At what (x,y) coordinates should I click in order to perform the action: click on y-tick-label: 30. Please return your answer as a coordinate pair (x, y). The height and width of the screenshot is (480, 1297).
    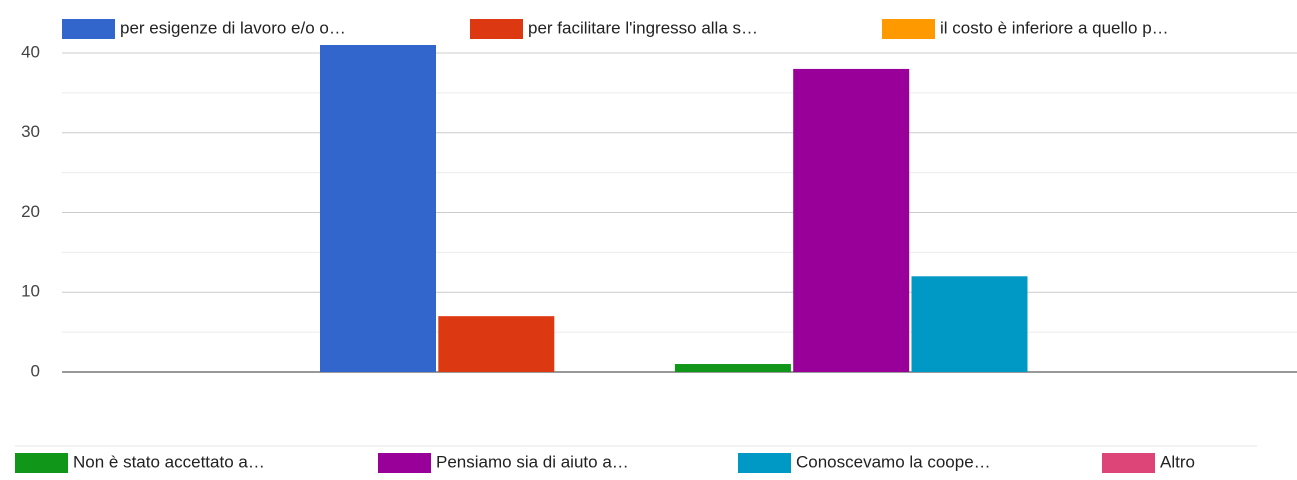
    Looking at the image, I should click on (30, 131).